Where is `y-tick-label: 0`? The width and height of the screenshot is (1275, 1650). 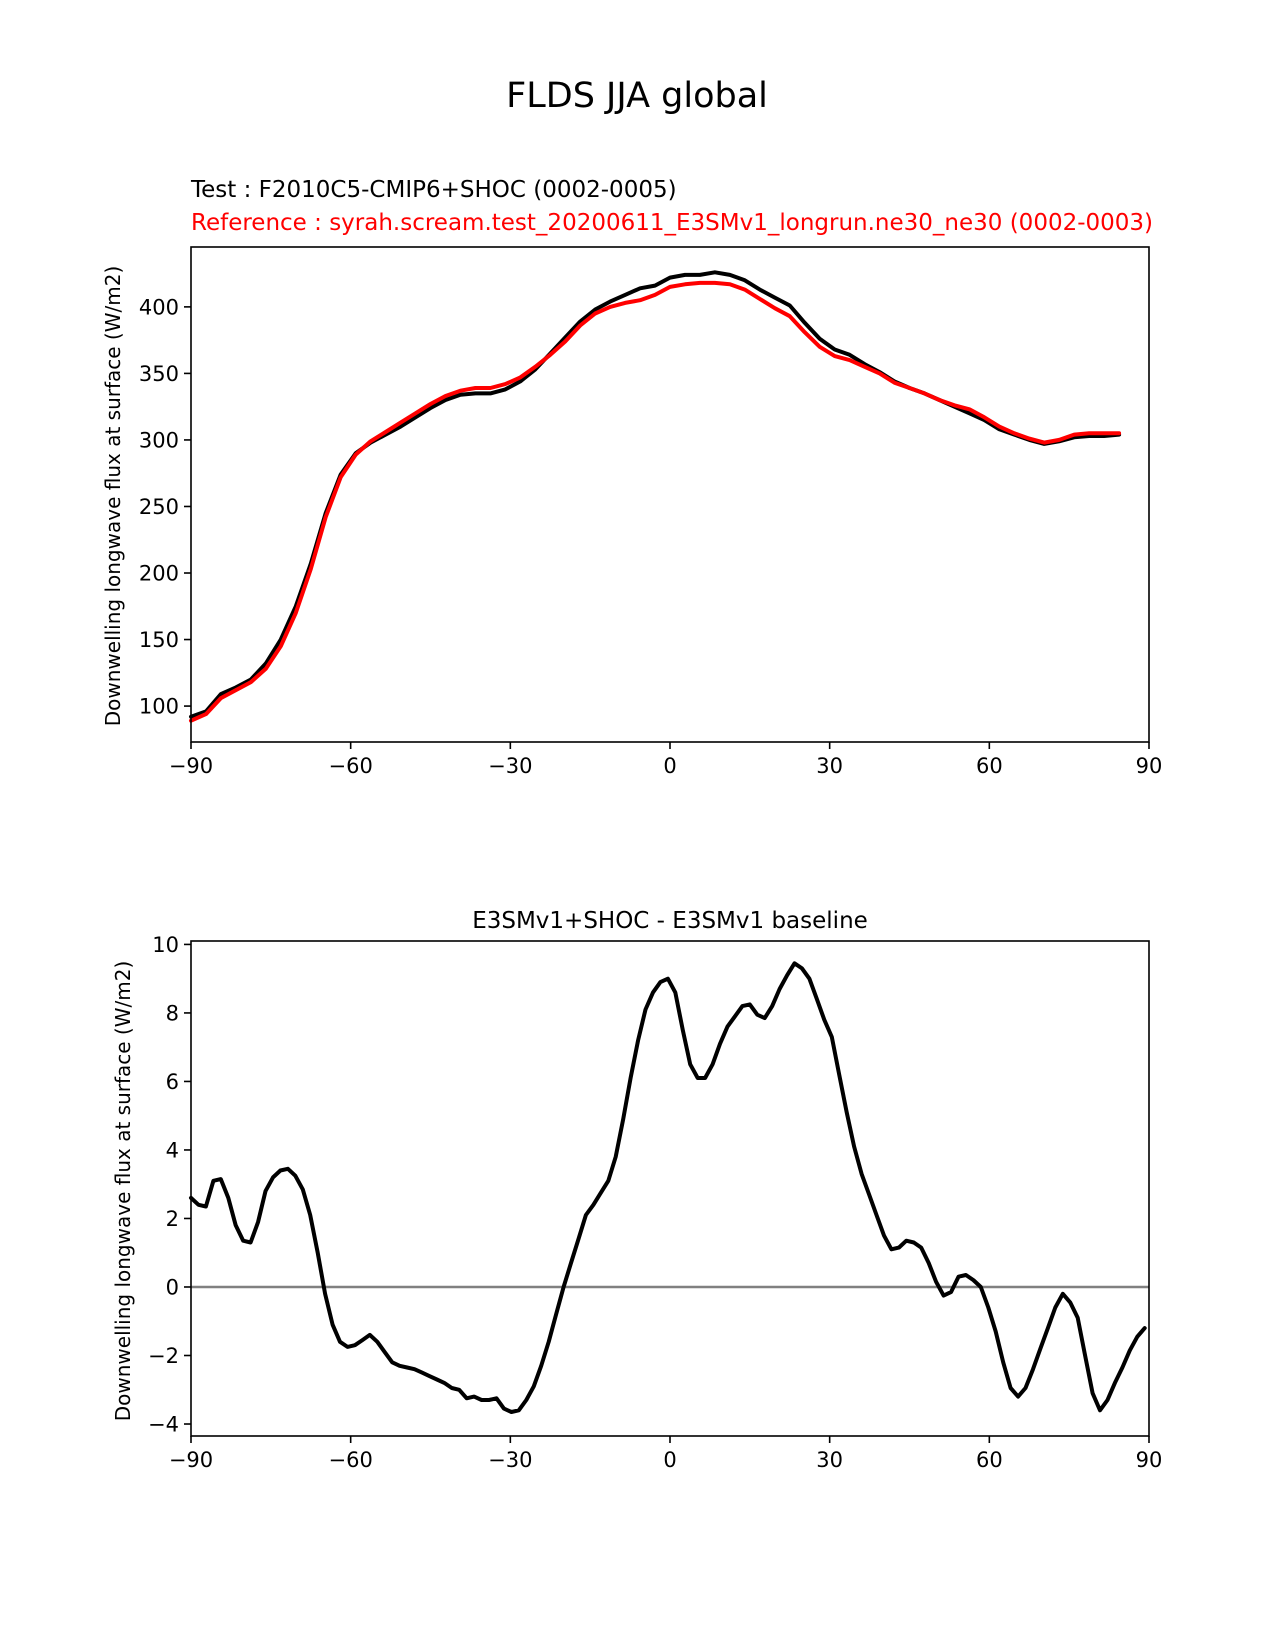 y-tick-label: 0 is located at coordinates (172, 1287).